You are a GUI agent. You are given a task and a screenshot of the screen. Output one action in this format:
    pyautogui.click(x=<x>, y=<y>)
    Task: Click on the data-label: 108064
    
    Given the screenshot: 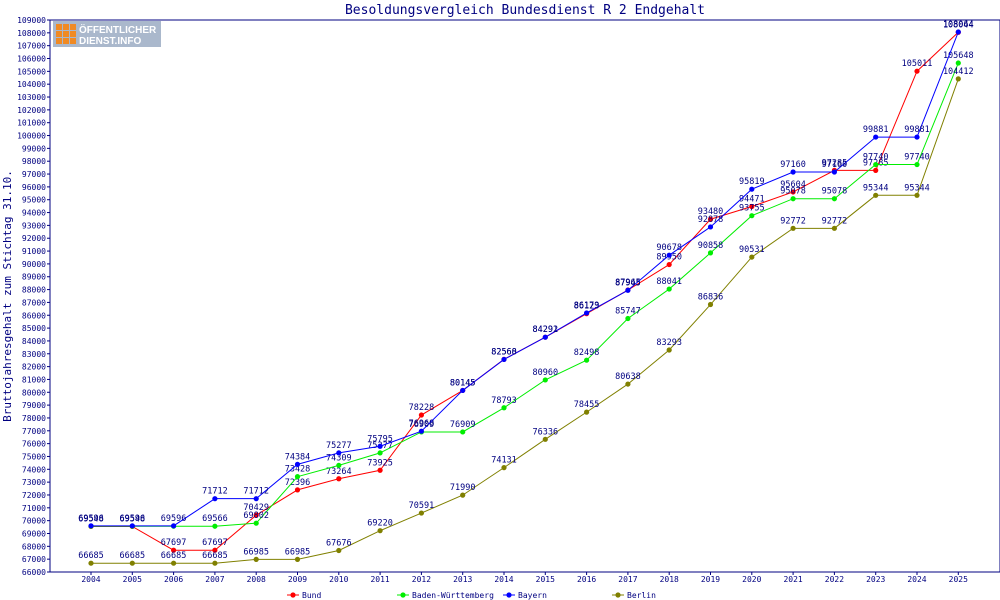 What is the action you would take?
    pyautogui.click(x=958, y=25)
    